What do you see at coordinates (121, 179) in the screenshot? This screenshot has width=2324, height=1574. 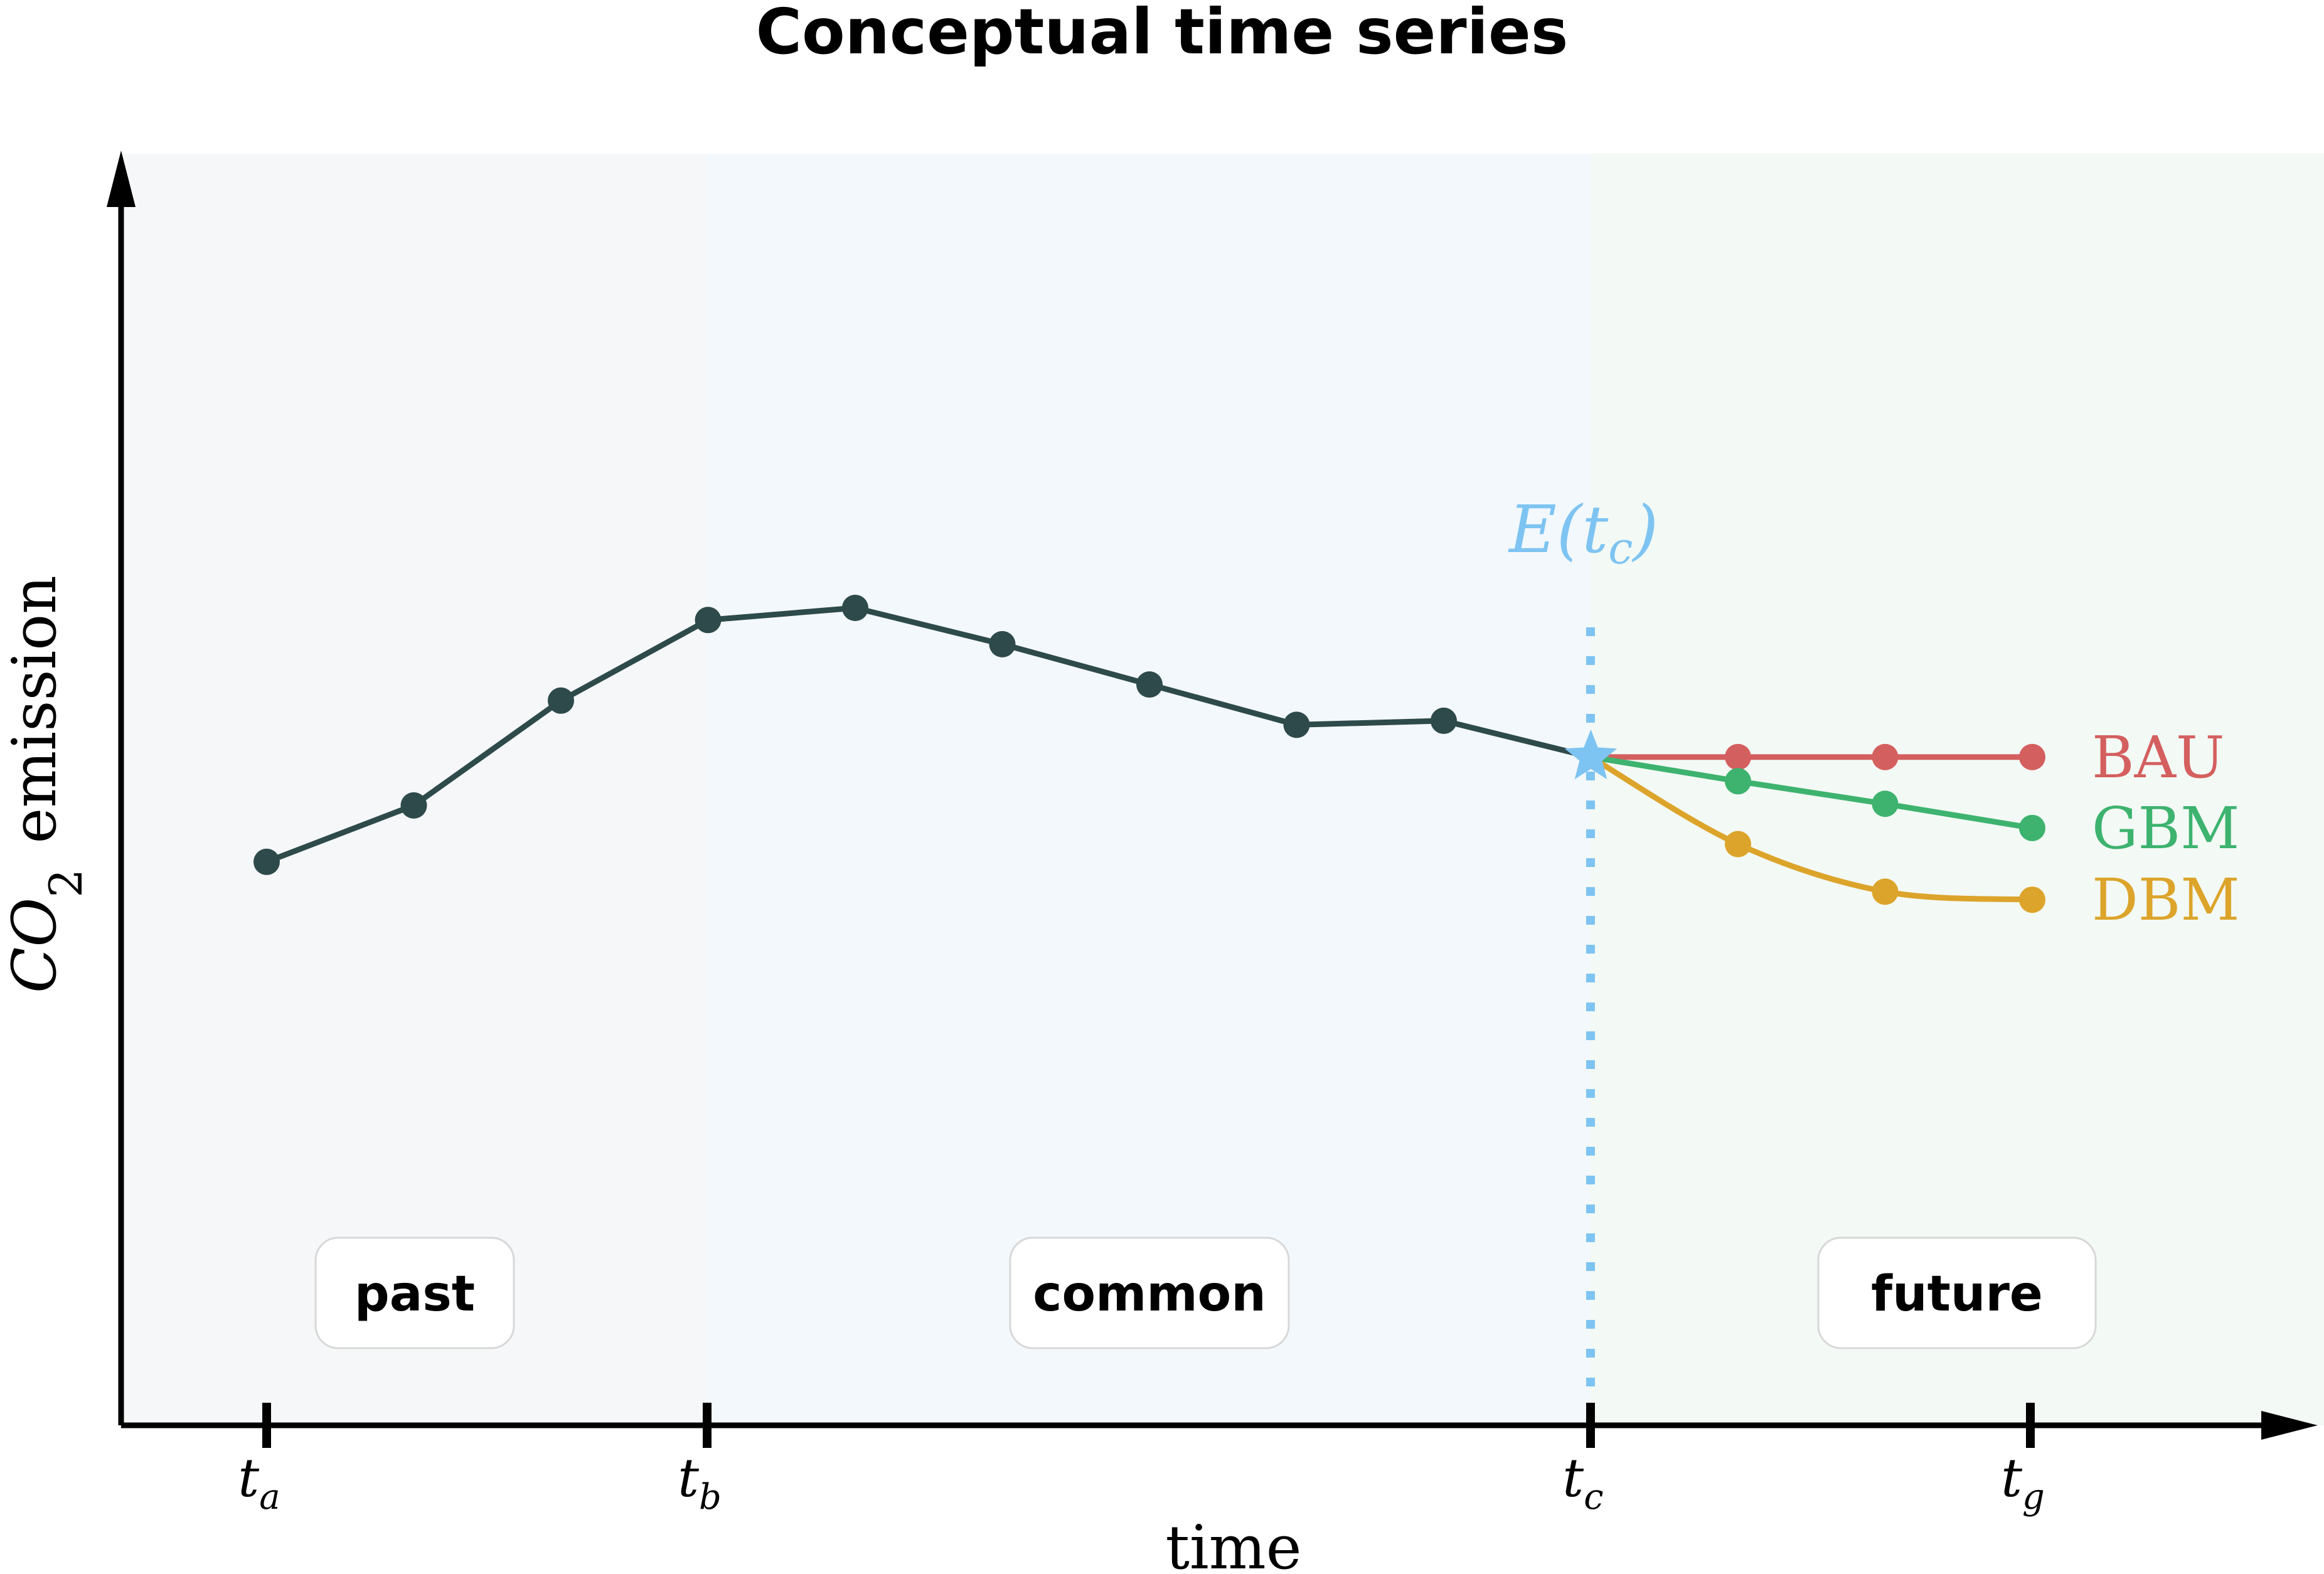 I see `y-axis-arrow-icon` at bounding box center [121, 179].